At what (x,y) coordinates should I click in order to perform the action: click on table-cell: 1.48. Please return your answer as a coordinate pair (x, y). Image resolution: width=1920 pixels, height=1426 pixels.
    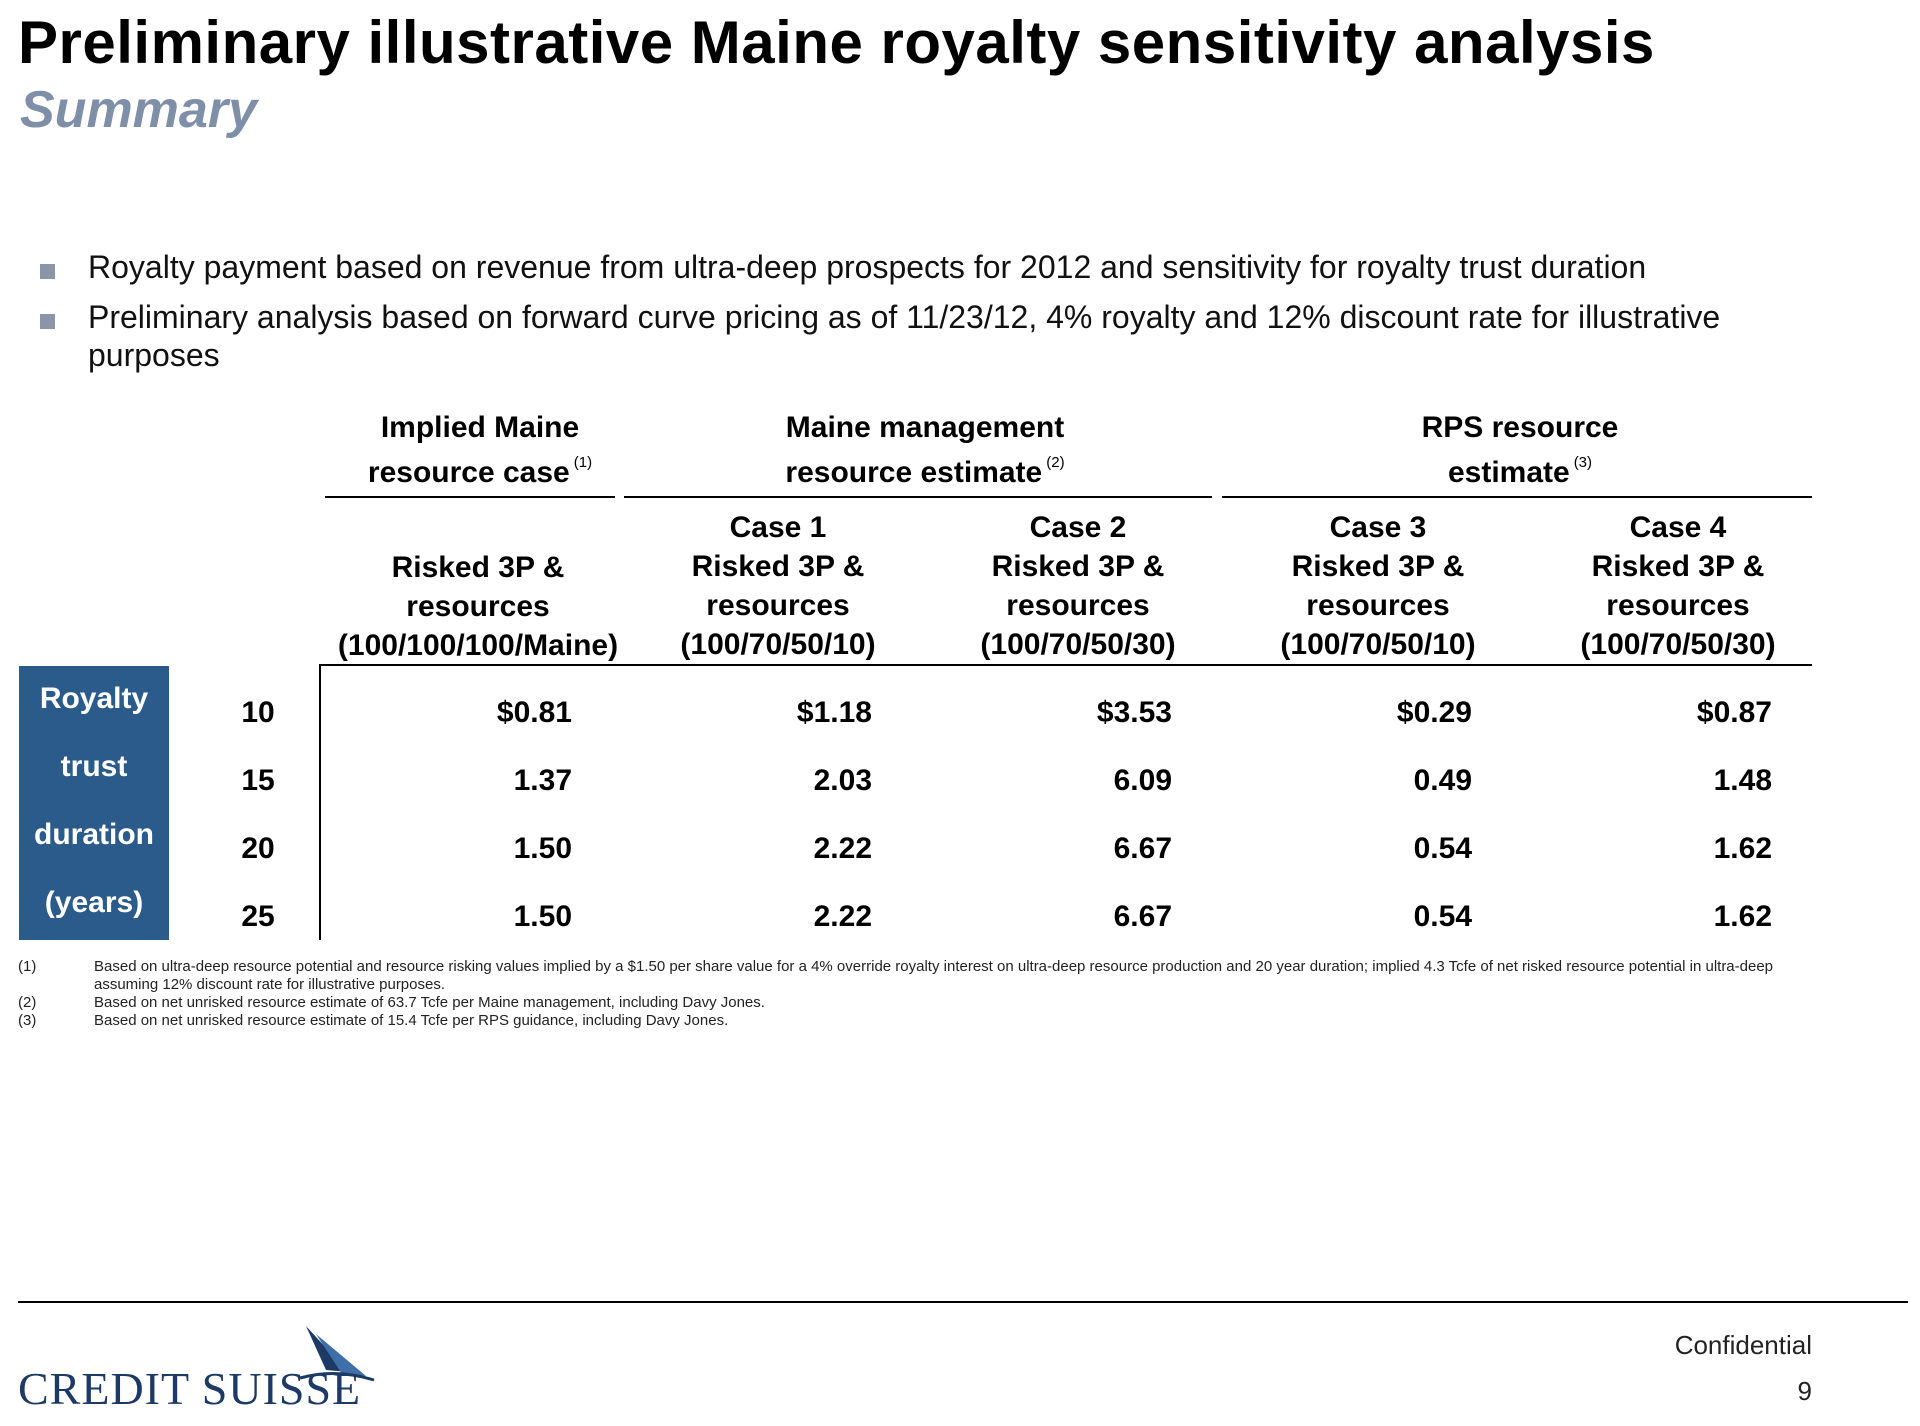
    Looking at the image, I should click on (1742, 780).